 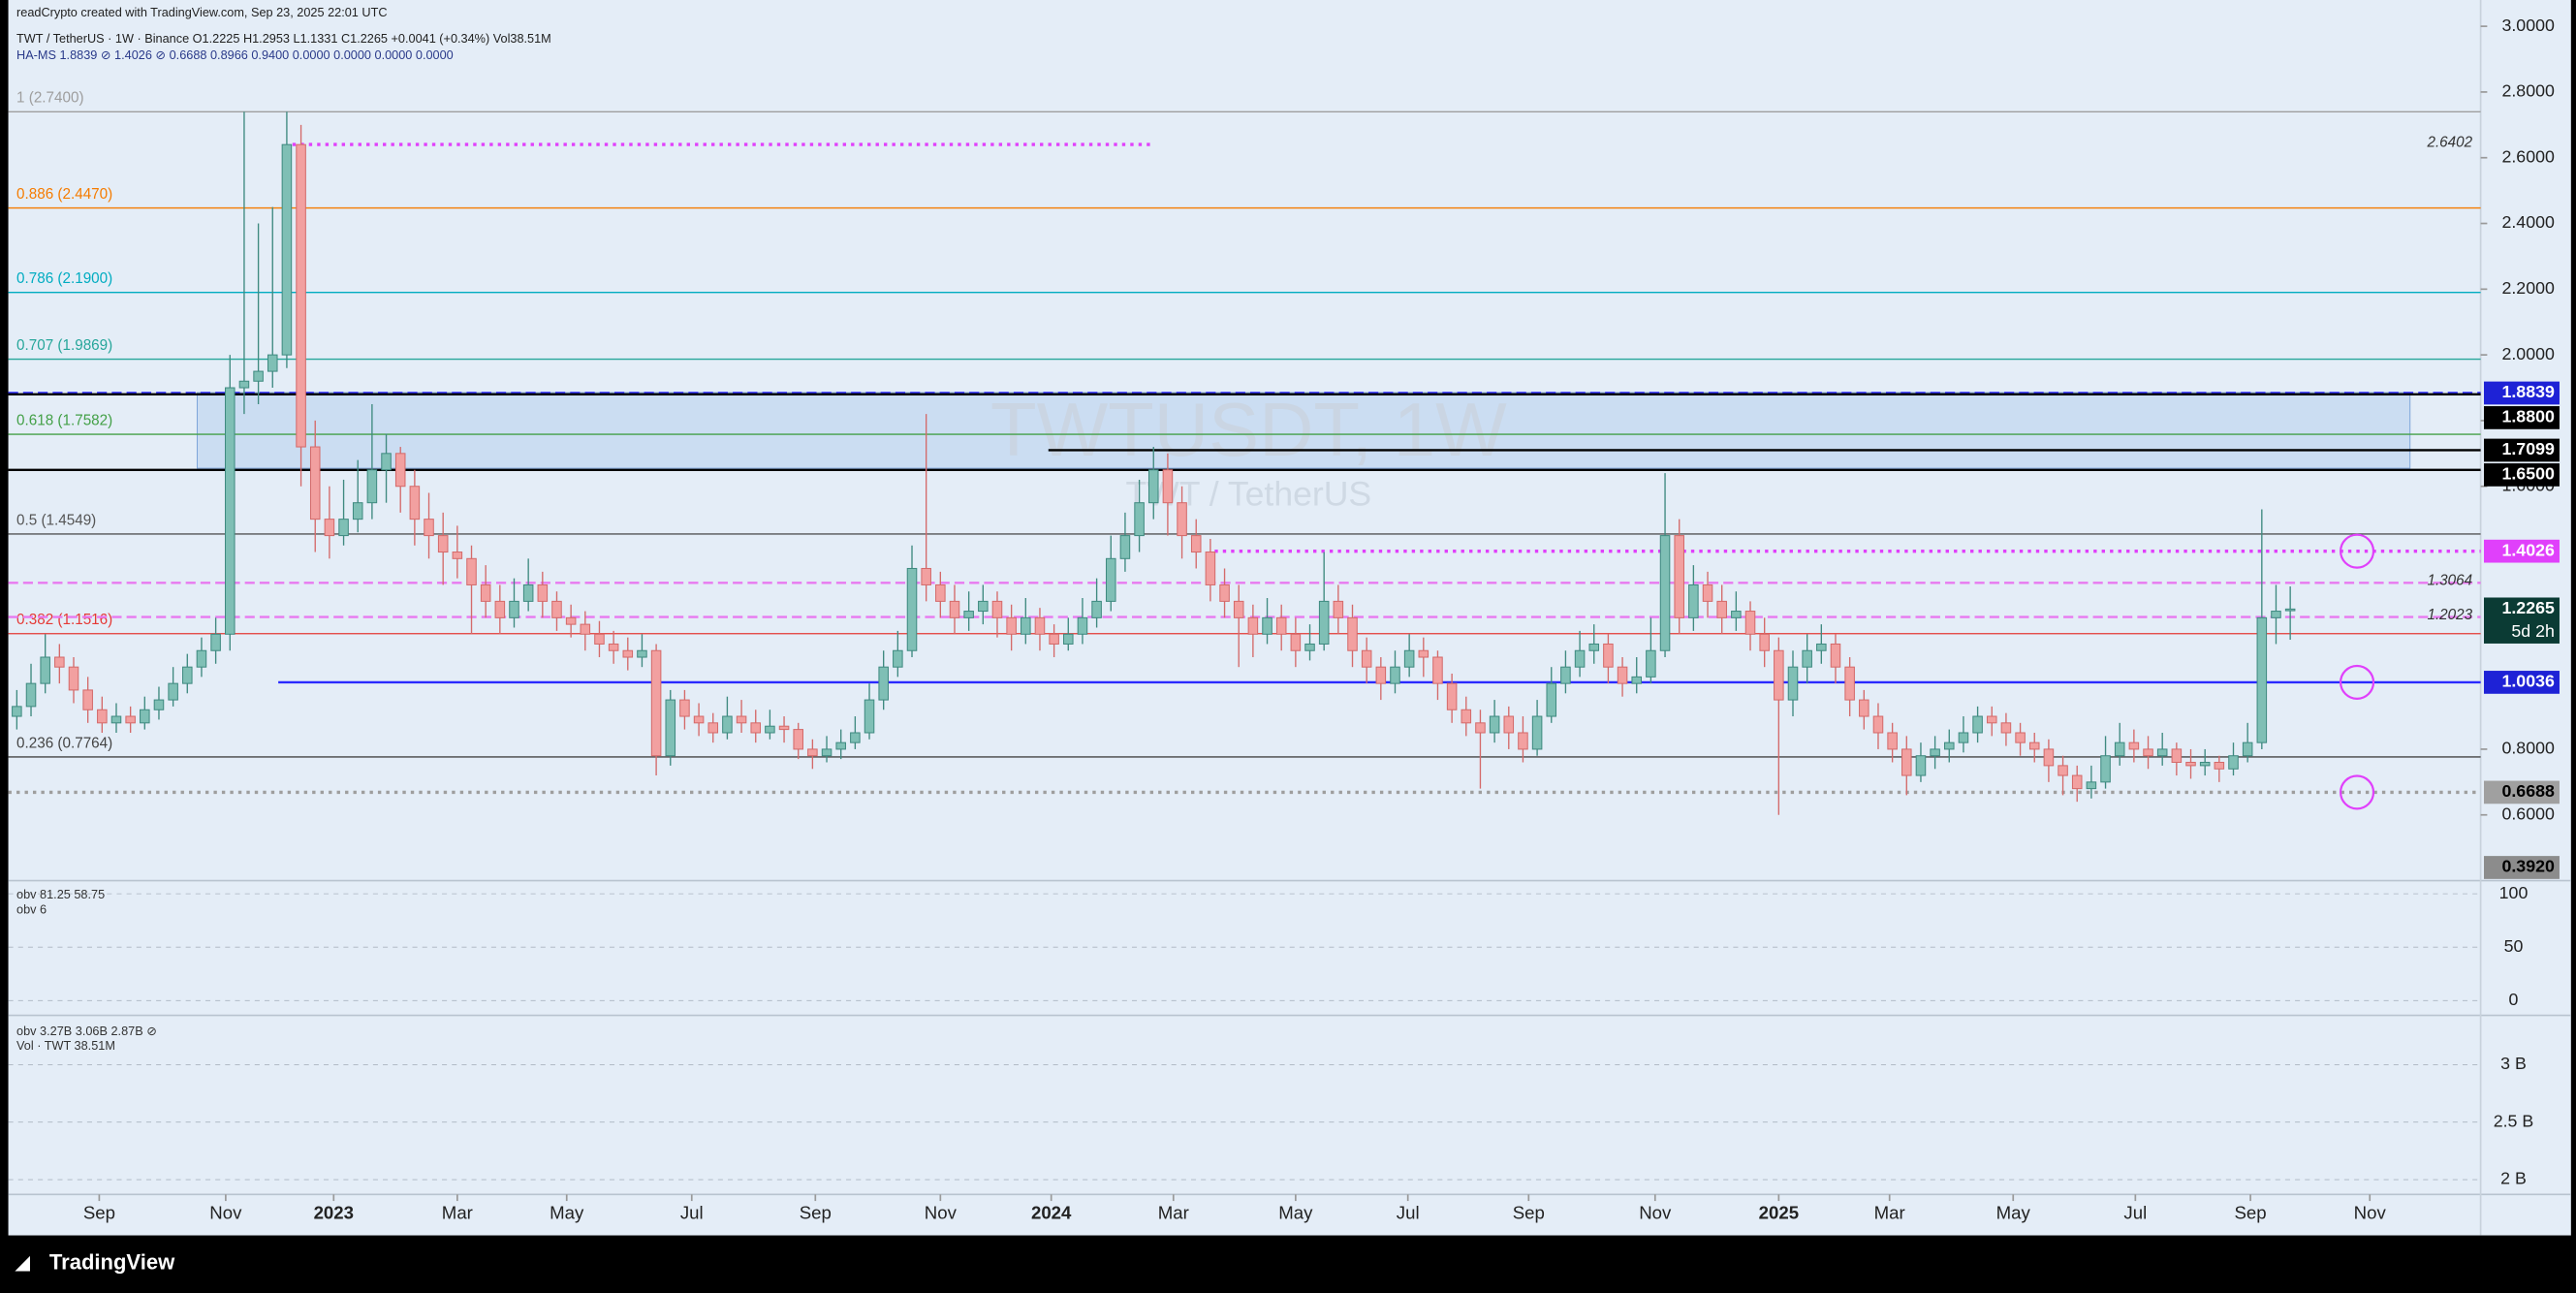 I want to click on brand: TradingView, so click(x=112, y=1261).